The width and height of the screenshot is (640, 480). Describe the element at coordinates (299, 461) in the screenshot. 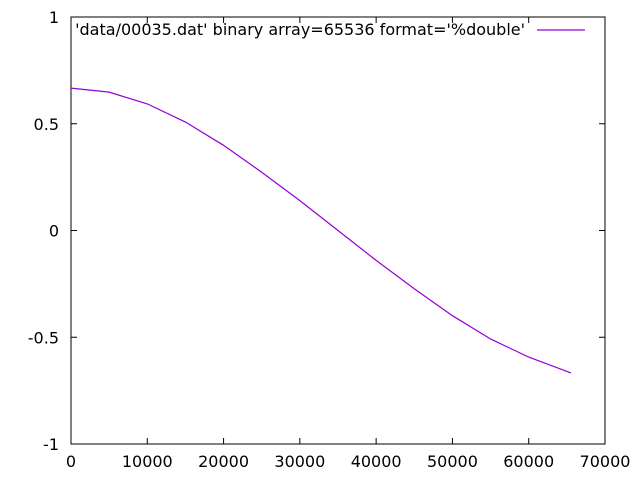

I see `x-tick-label: 30000` at that location.